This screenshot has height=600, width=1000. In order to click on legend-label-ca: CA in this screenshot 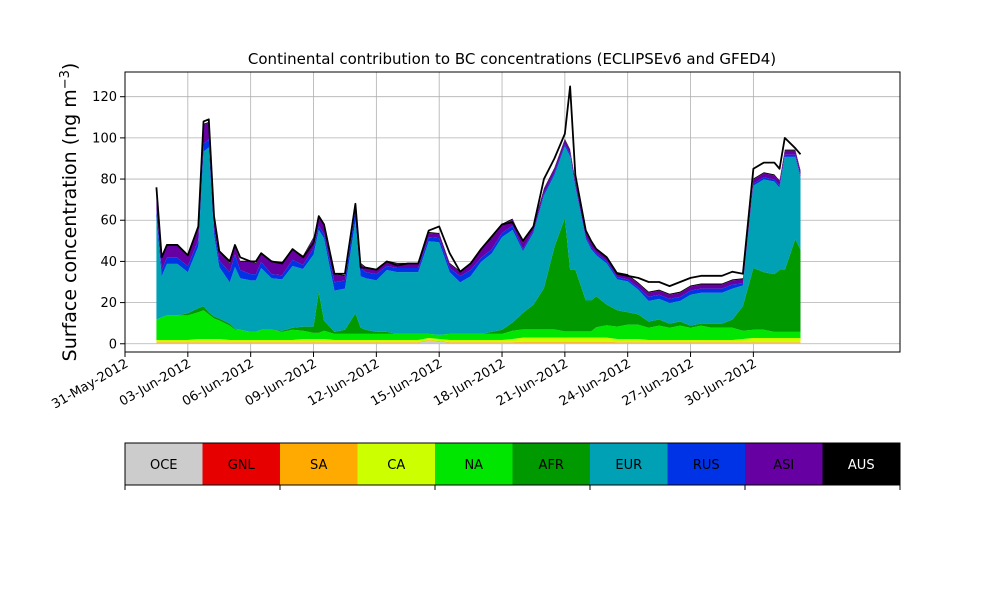, I will do `click(396, 465)`.